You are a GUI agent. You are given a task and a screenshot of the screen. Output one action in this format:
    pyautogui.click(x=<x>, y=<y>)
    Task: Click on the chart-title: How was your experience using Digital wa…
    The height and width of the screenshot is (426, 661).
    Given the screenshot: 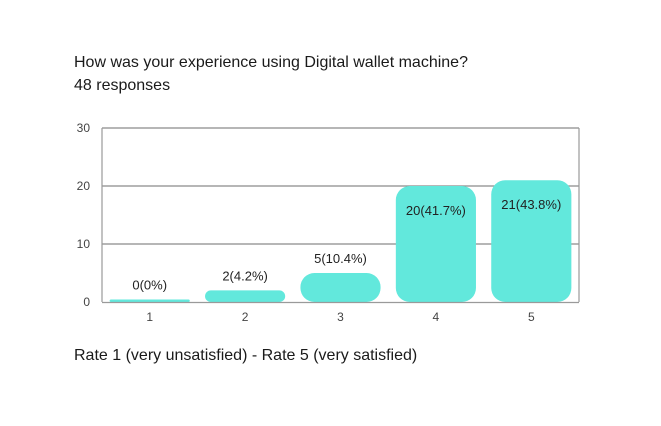 What is the action you would take?
    pyautogui.click(x=271, y=62)
    